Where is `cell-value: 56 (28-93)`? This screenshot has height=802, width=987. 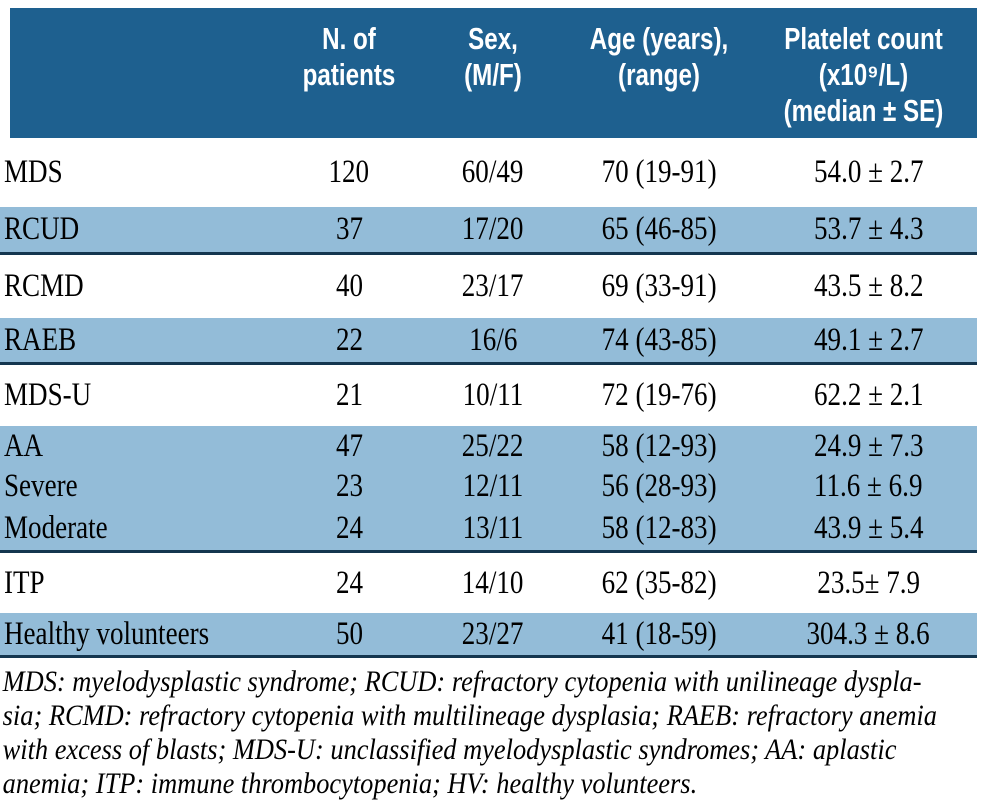 cell-value: 56 (28-93) is located at coordinates (659, 485).